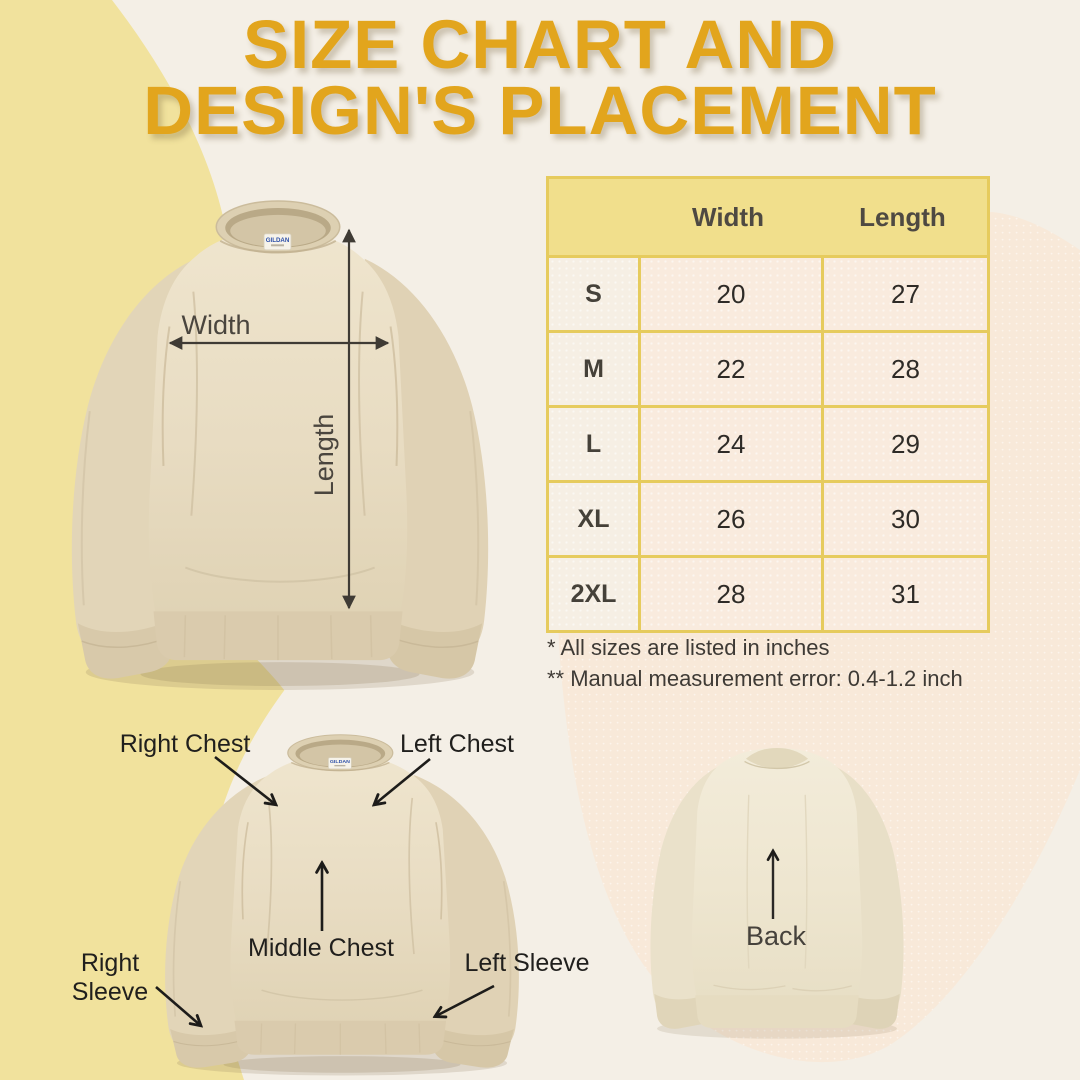  Describe the element at coordinates (905, 594) in the screenshot. I see `length-cell: 31` at that location.